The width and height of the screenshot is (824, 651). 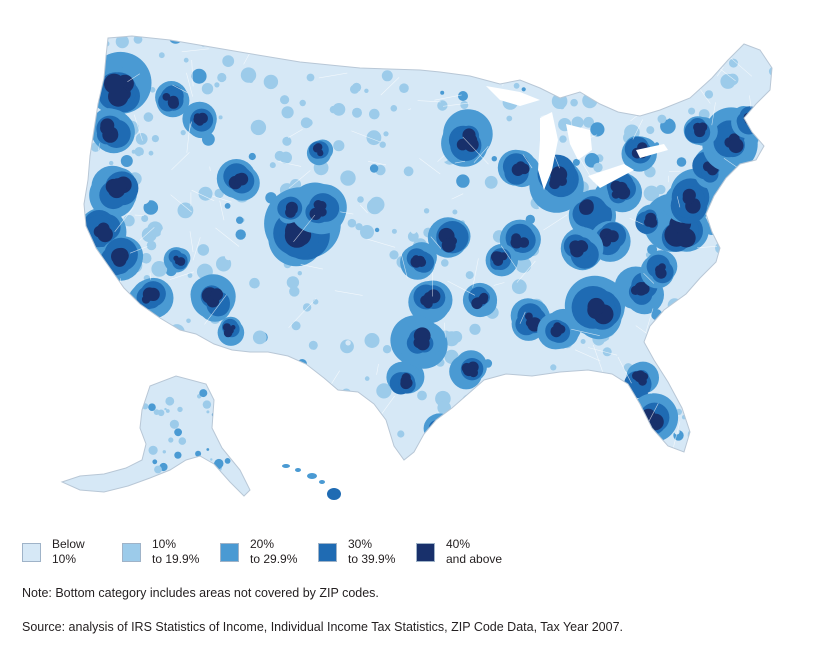 I want to click on legend-label-line2: to 39.9%, so click(x=372, y=559).